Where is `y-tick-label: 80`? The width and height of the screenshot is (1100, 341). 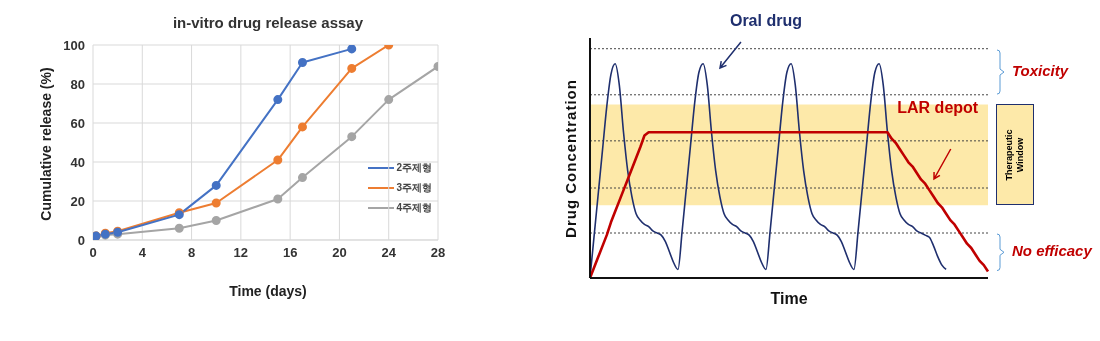 y-tick-label: 80 is located at coordinates (77, 84).